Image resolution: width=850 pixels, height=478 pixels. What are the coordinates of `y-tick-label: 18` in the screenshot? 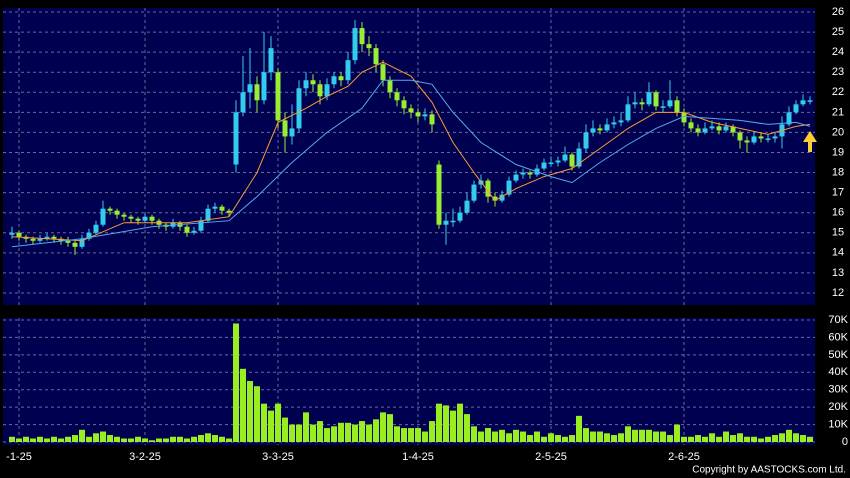 It's located at (838, 172).